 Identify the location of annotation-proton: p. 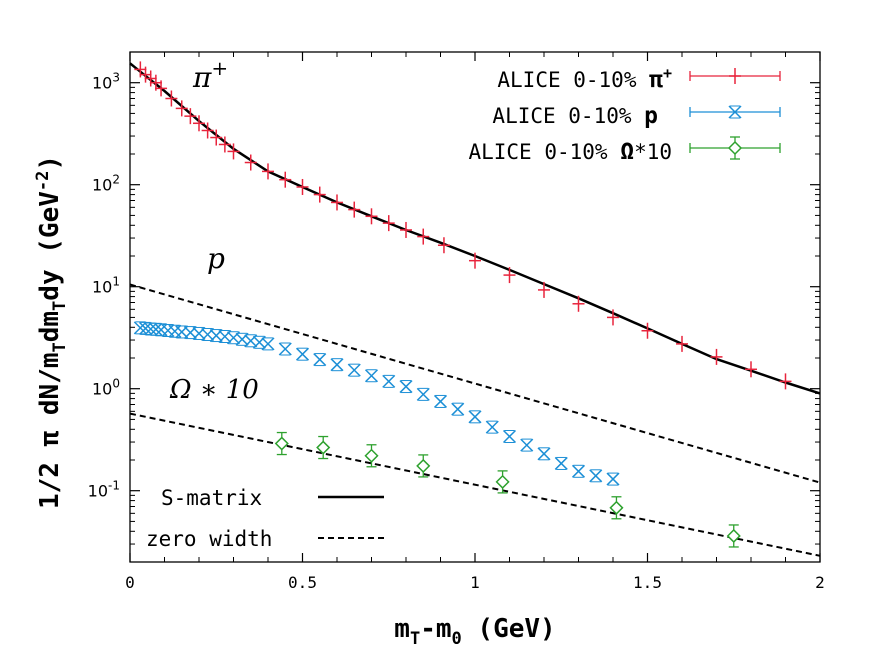
(216, 258).